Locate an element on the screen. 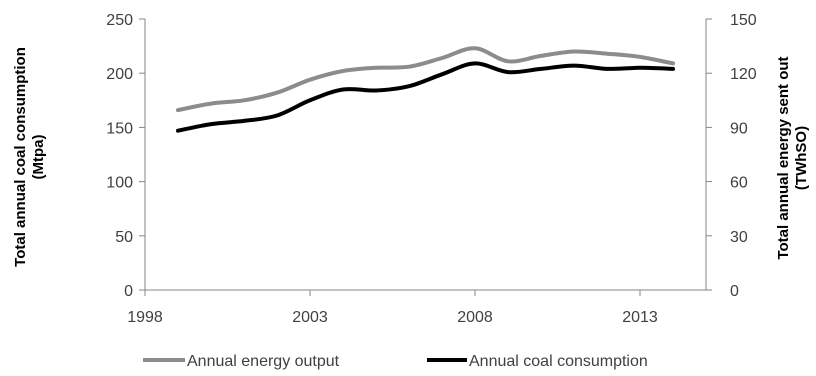  legend-item: Annual coal consumption is located at coordinates (537, 361).